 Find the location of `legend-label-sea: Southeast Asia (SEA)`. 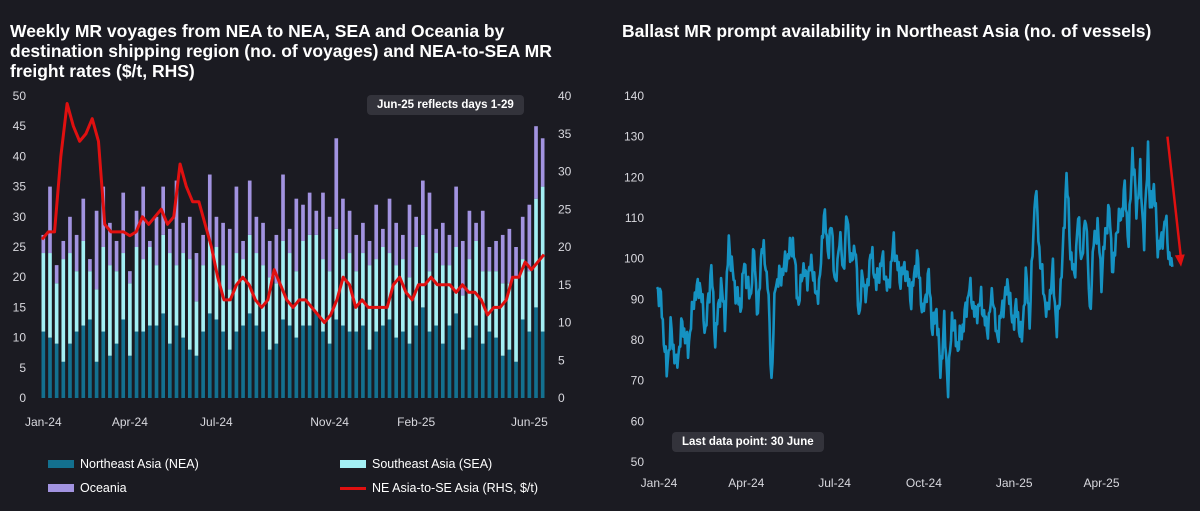

legend-label-sea: Southeast Asia (SEA) is located at coordinates (432, 464).